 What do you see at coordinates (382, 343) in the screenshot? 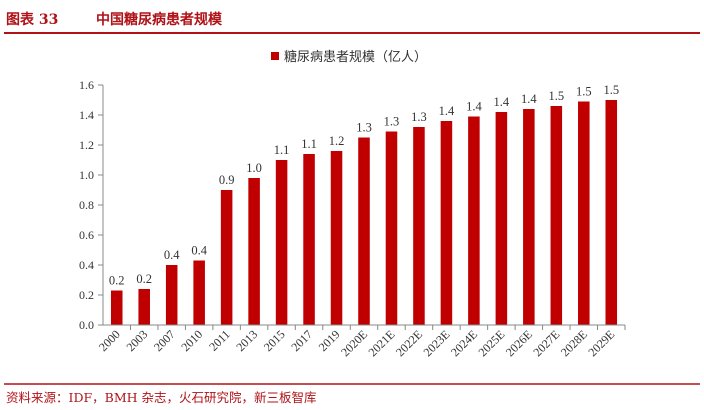
I see `x-tick-label: 2021E` at bounding box center [382, 343].